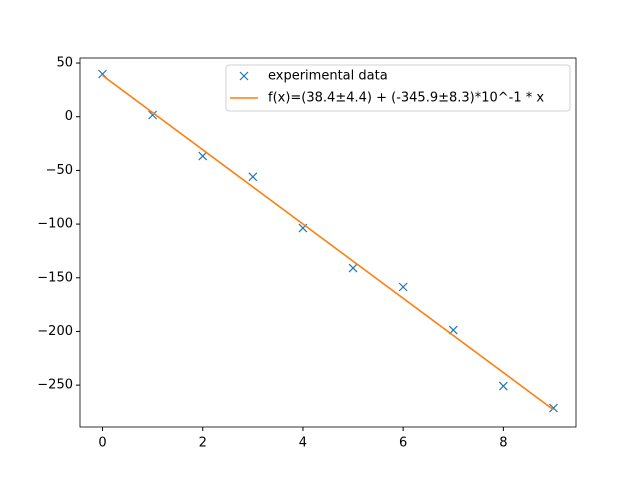  I want to click on x-tick-label: 6, so click(403, 443).